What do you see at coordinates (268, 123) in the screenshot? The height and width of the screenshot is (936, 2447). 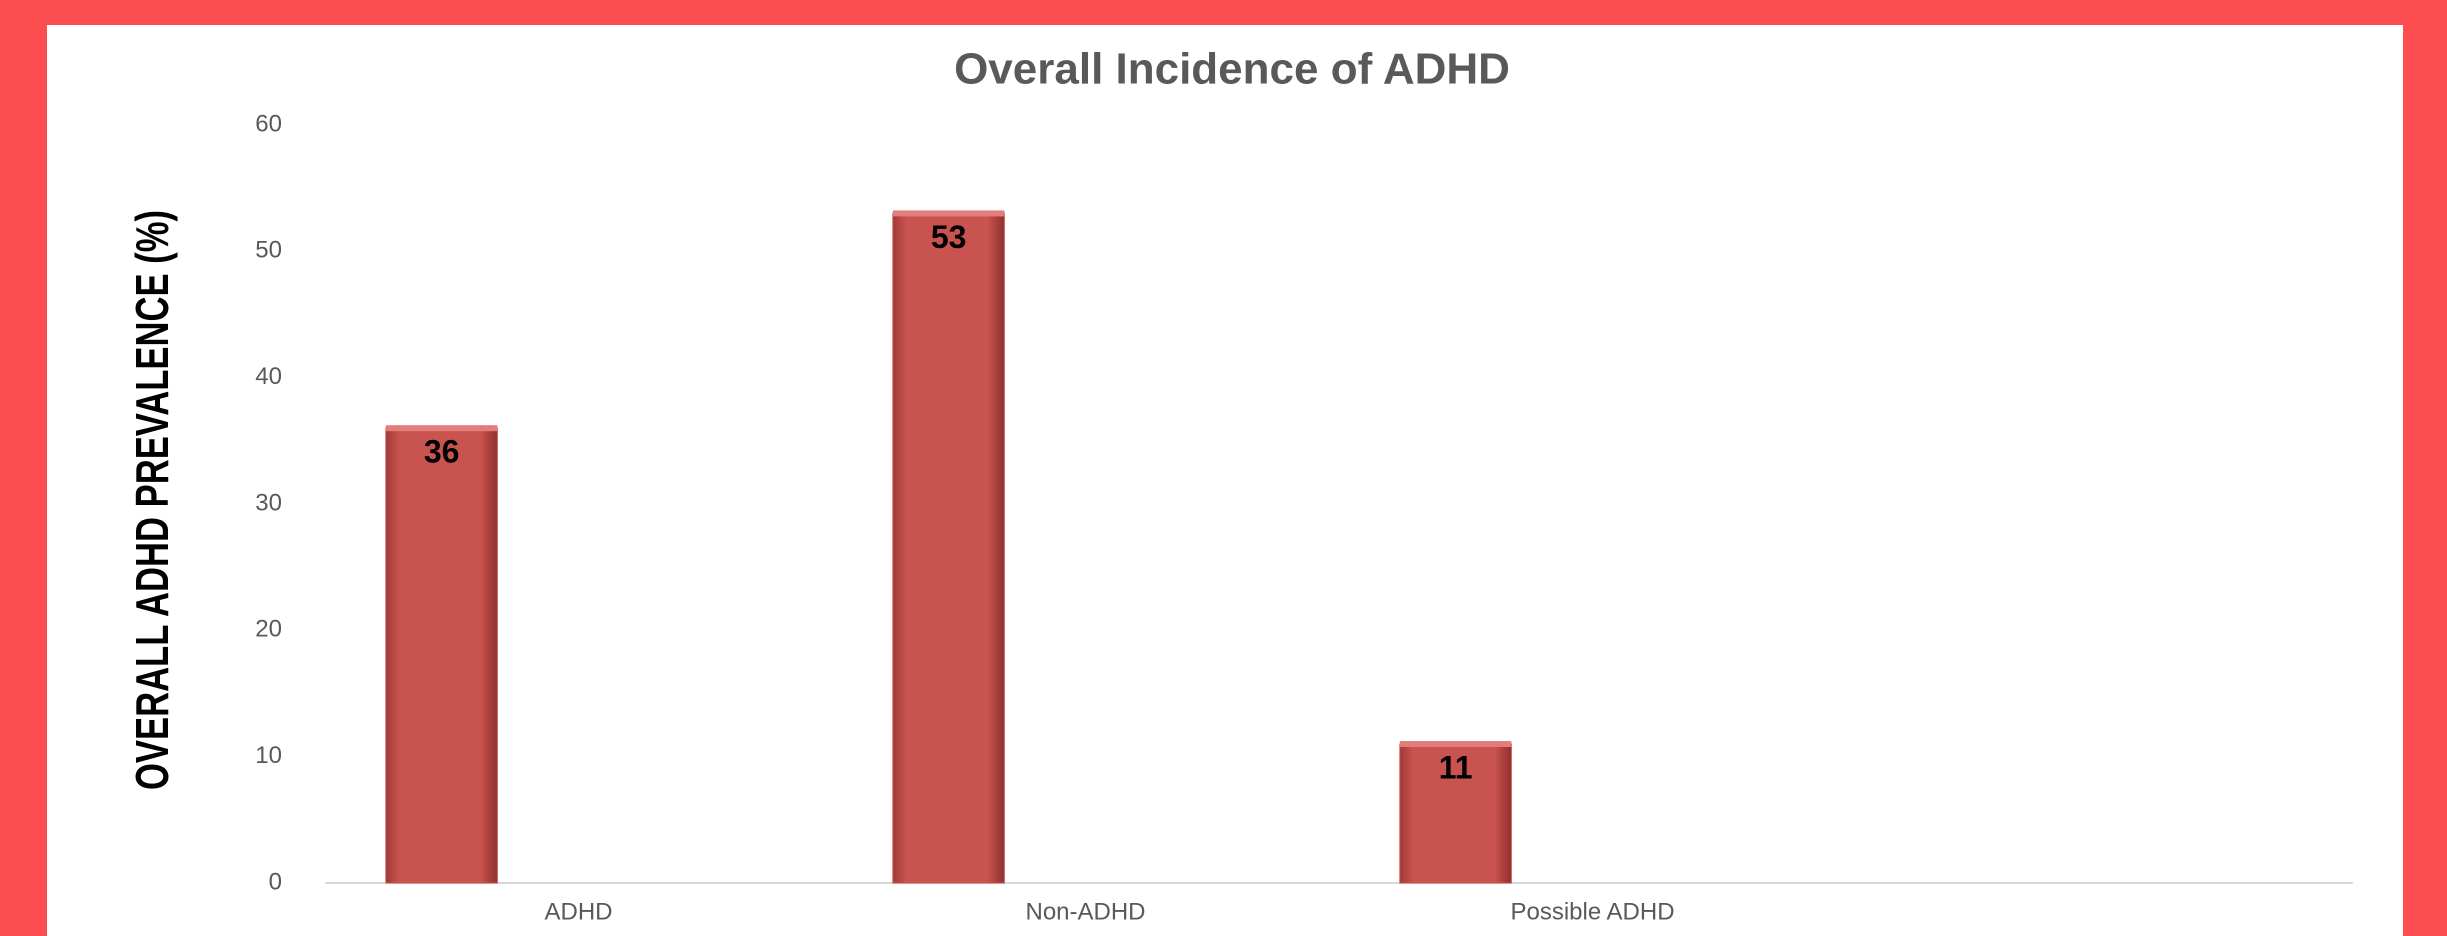 I see `y-tick-label: 60` at bounding box center [268, 123].